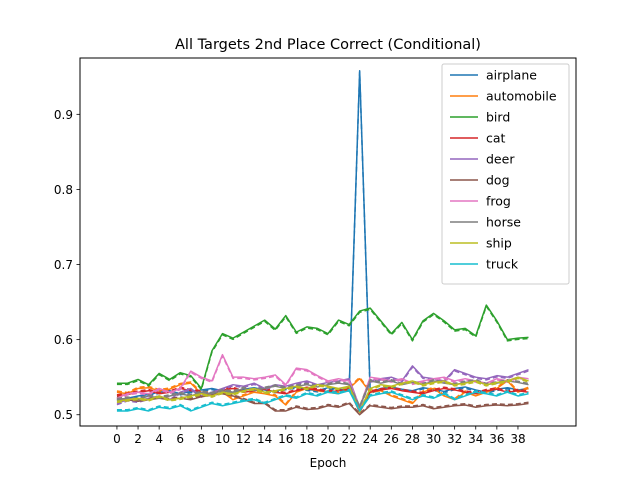 The height and width of the screenshot is (480, 640). Describe the element at coordinates (328, 463) in the screenshot. I see `x-axis-title: Epoch` at that location.